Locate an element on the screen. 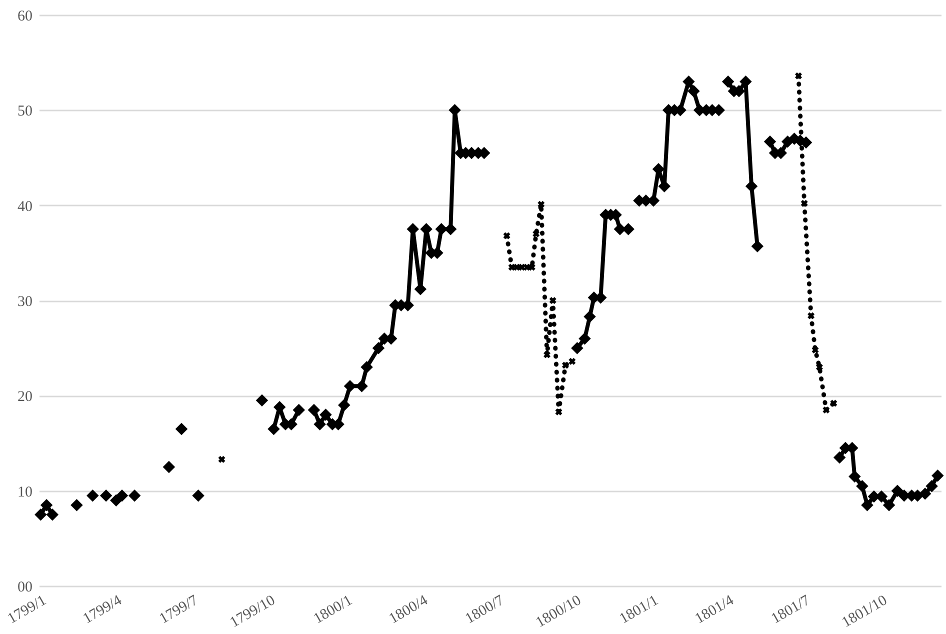  y-tick-label: 00 is located at coordinates (25, 588).